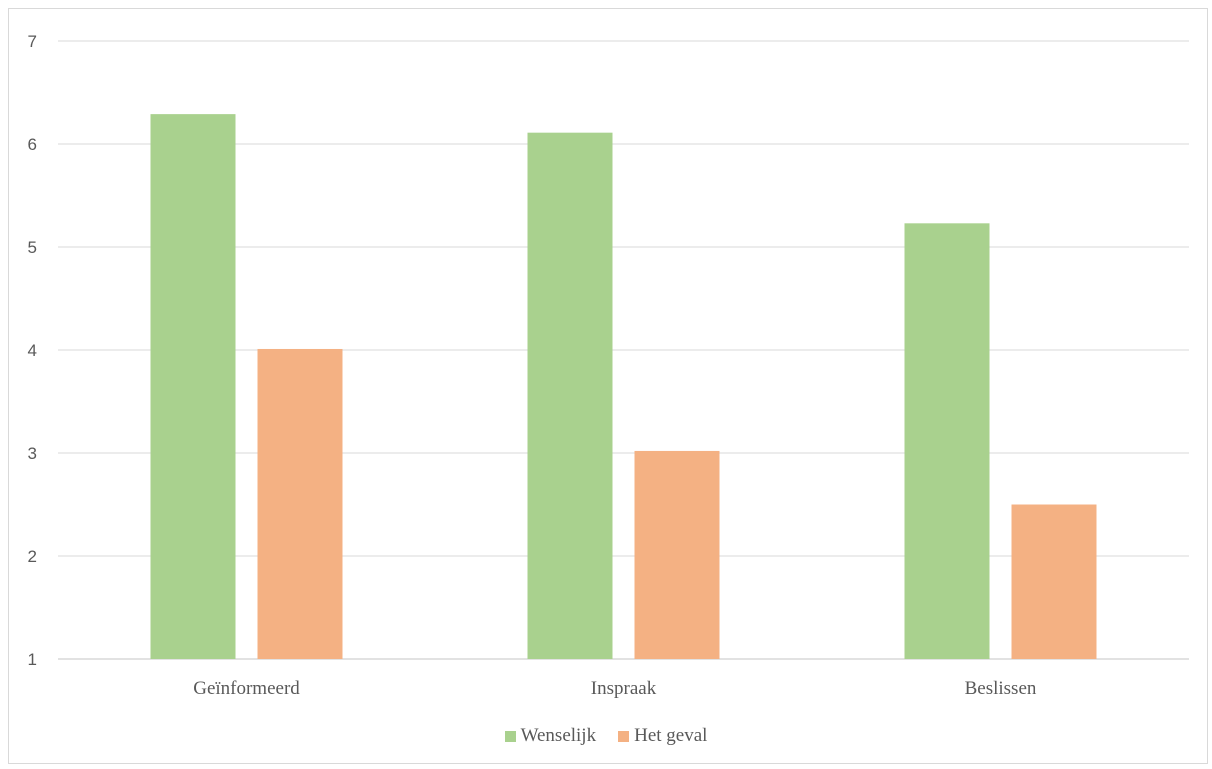  Describe the element at coordinates (32, 659) in the screenshot. I see `y-tick-label: 1` at that location.